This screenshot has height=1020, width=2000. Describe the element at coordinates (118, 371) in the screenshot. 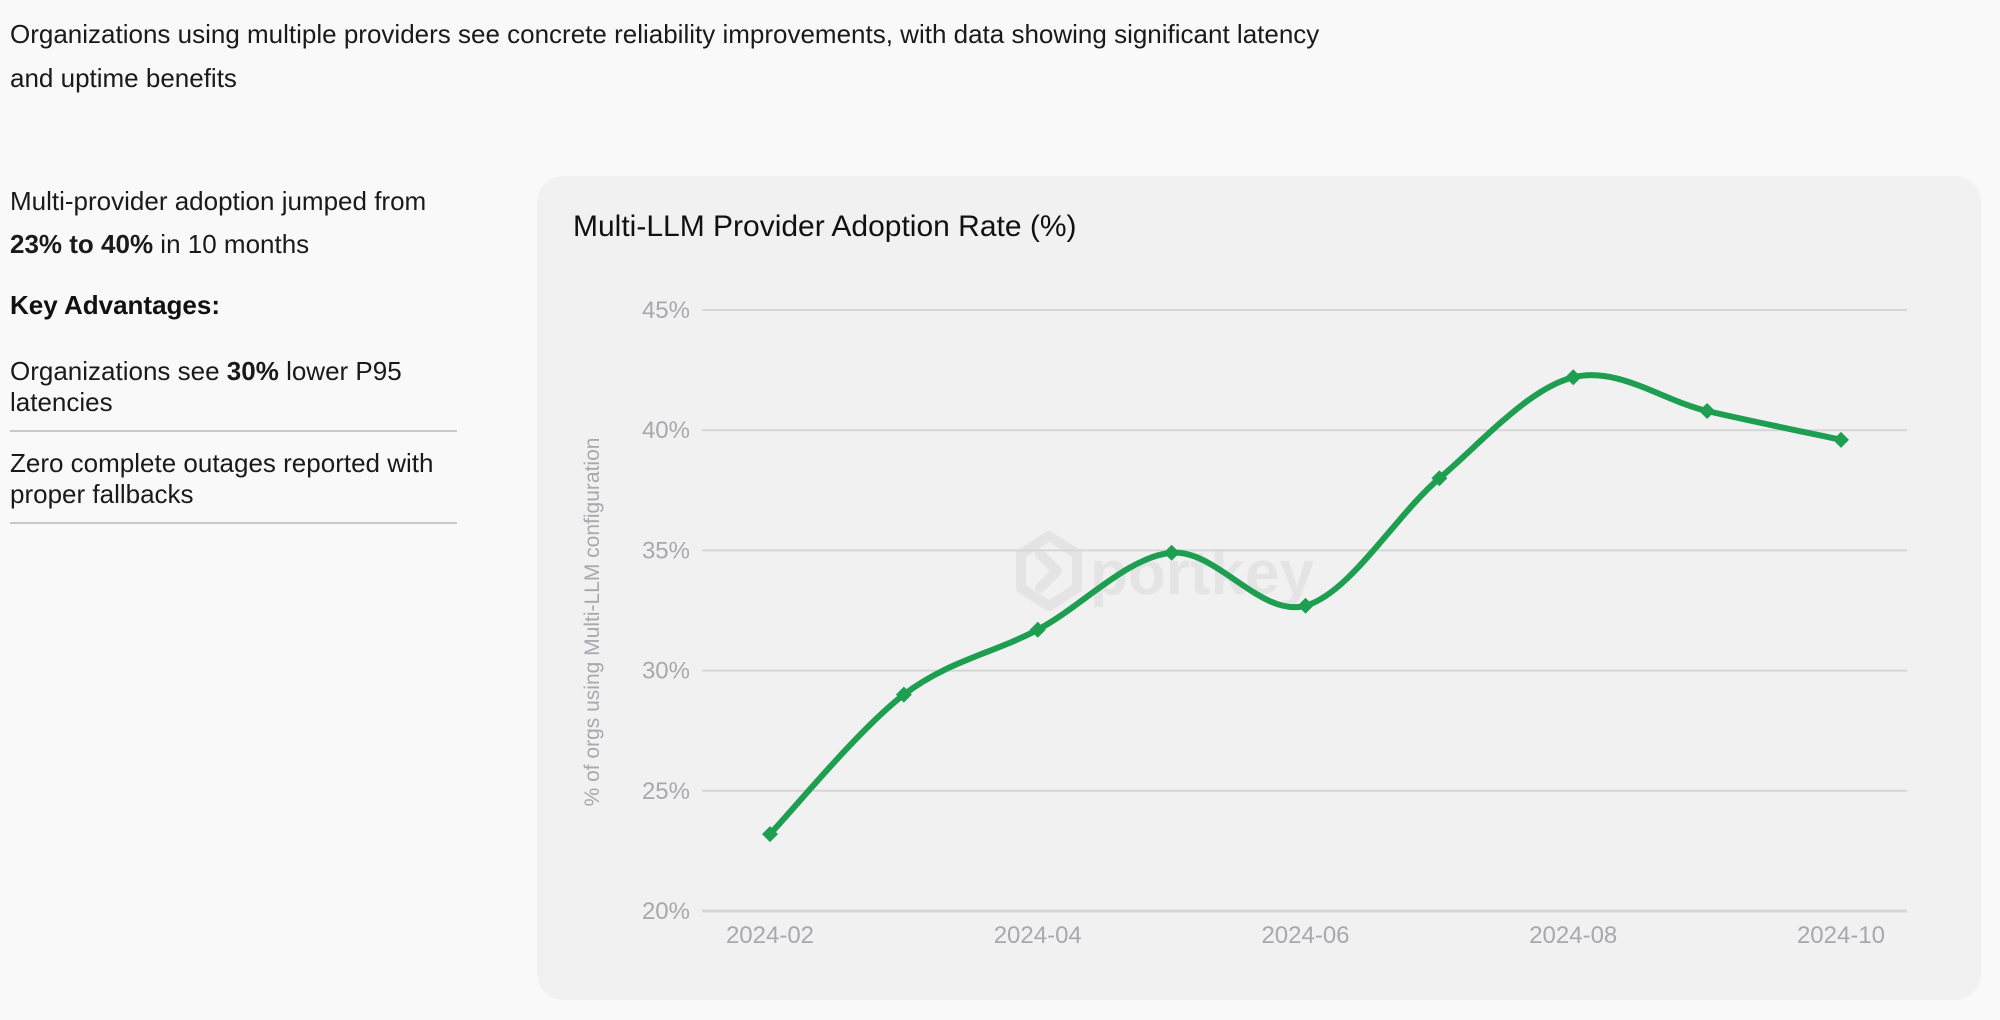

I see `advantage-prefix: Organizations see` at that location.